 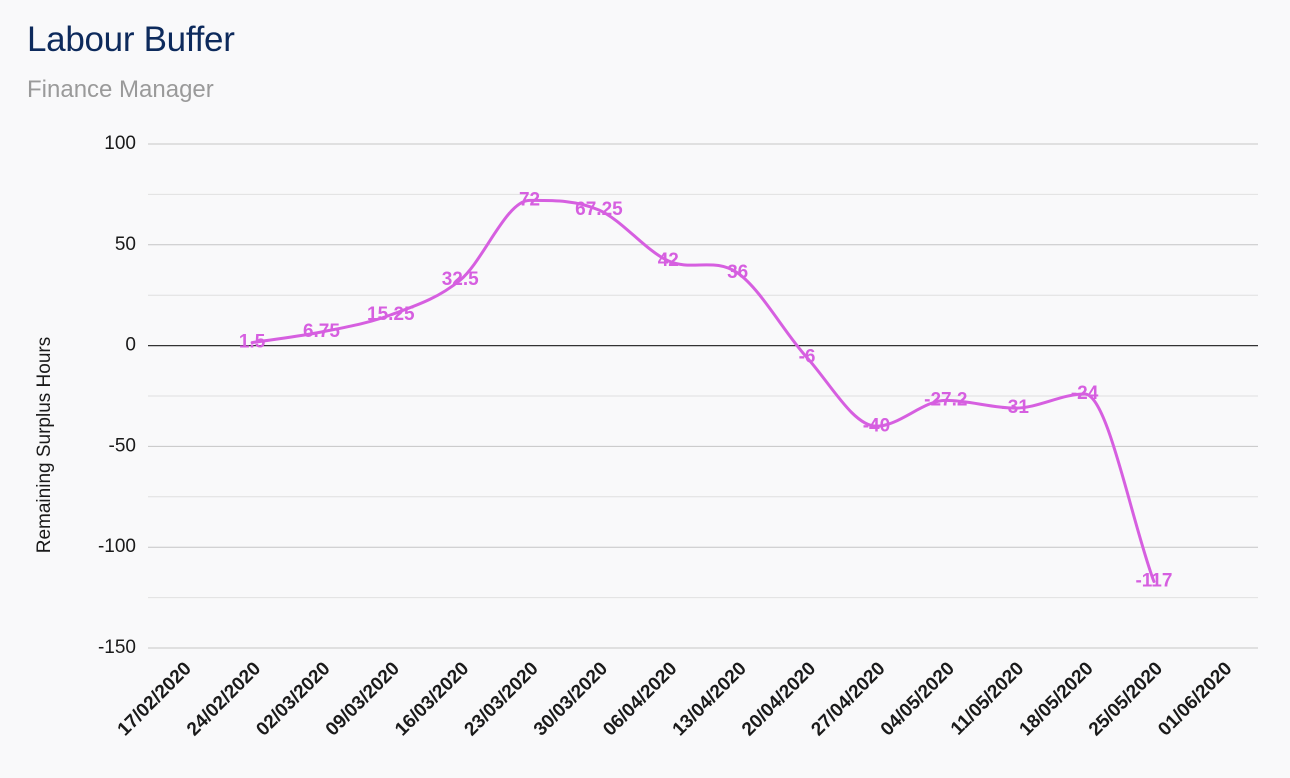 What do you see at coordinates (502, 699) in the screenshot?
I see `x-tick-label: 23/03/2020` at bounding box center [502, 699].